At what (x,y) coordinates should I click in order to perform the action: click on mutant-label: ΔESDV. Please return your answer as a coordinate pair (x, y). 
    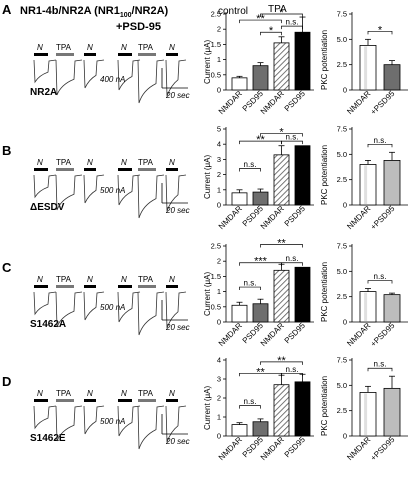
    Looking at the image, I should click on (47, 207).